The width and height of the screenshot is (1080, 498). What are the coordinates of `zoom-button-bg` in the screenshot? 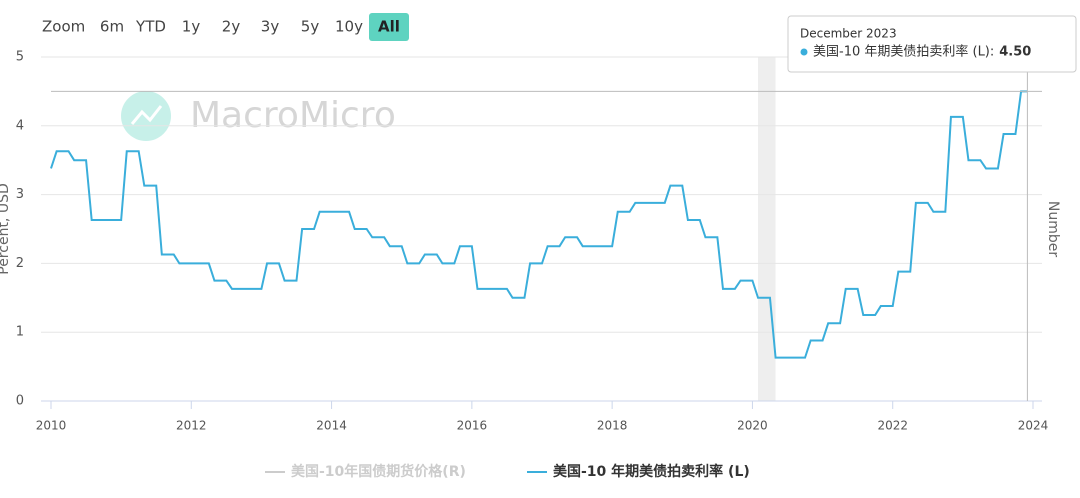 It's located at (389, 27).